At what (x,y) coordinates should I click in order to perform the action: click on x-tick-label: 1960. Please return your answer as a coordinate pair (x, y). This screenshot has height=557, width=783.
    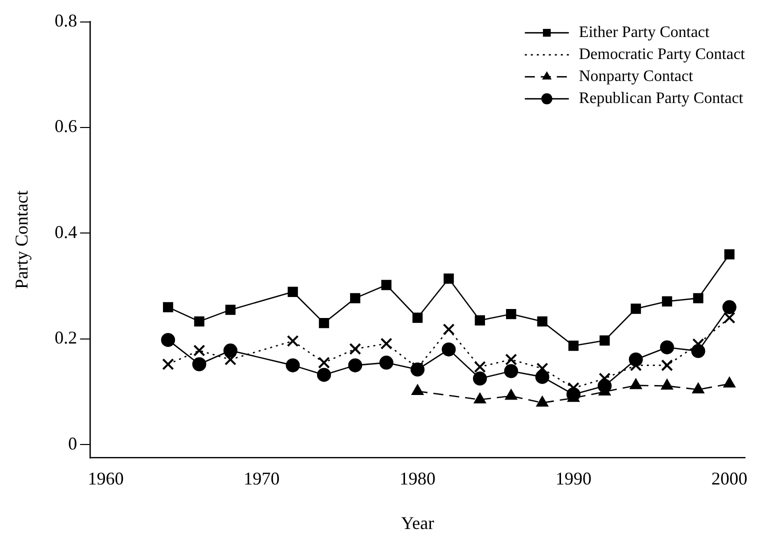
    Looking at the image, I should click on (106, 478).